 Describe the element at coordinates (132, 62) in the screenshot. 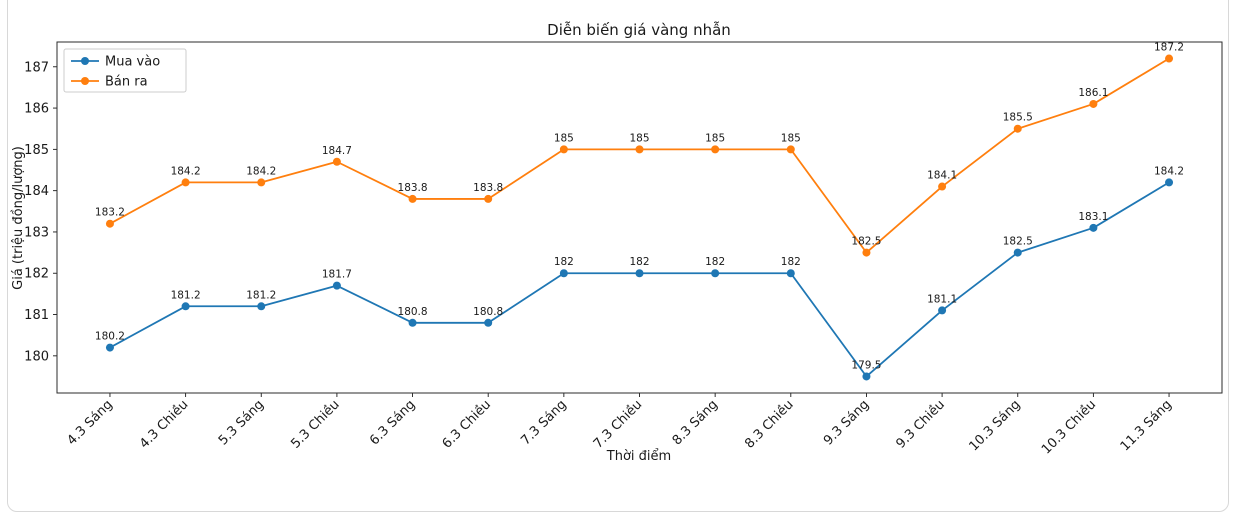

I see `legend-label: Mua vào` at that location.